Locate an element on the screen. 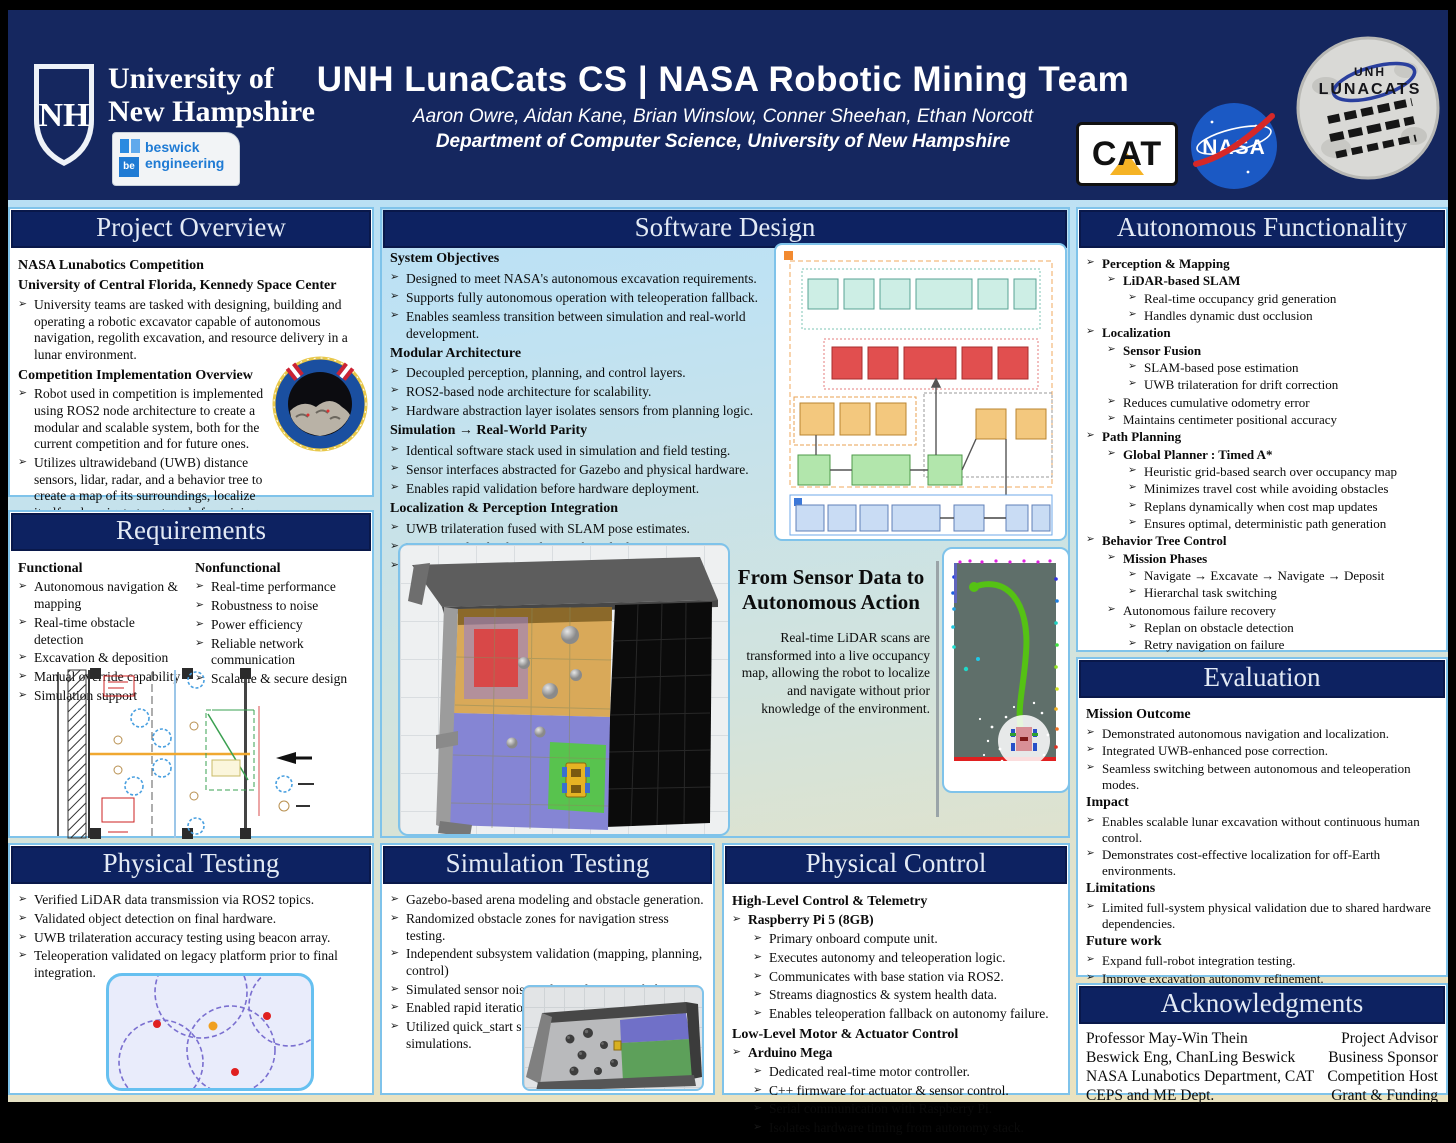 The image size is (1456, 1143). arena-floorplan-image is located at coordinates (208, 754).